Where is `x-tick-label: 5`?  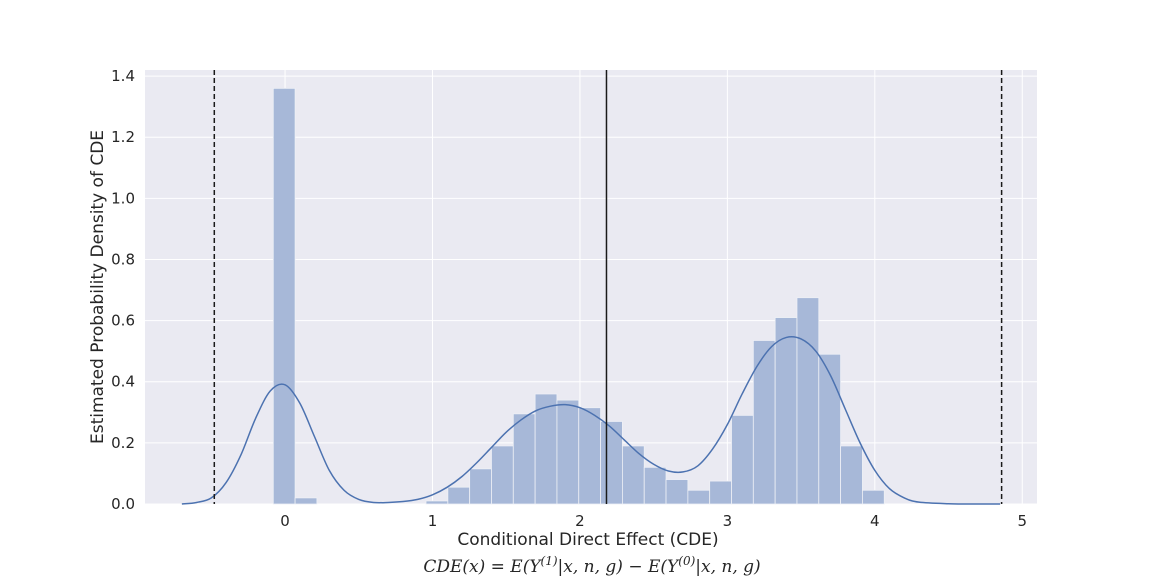 x-tick-label: 5 is located at coordinates (1022, 521).